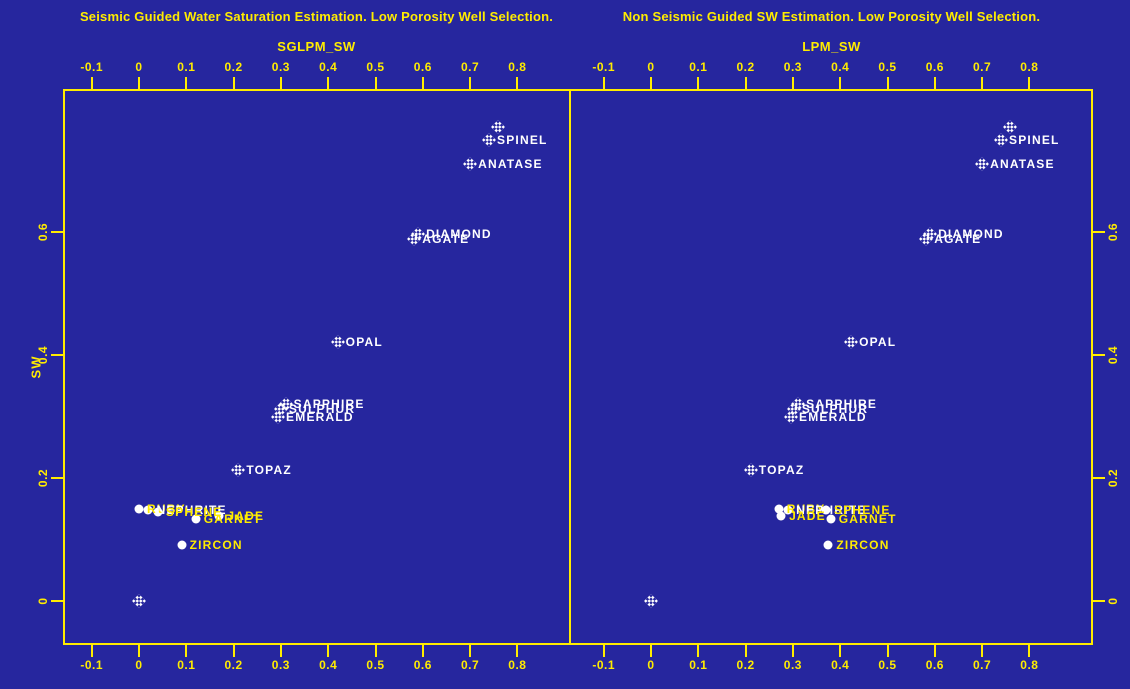 This screenshot has height=689, width=1130. Describe the element at coordinates (322, 409) in the screenshot. I see `point-label: SULPHUR` at that location.